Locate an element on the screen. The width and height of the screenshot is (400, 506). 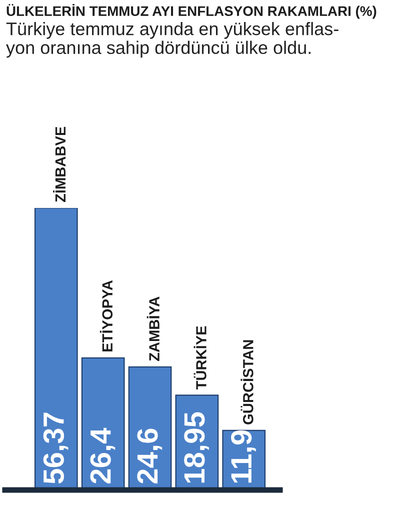
data-label: 26,4 is located at coordinates (103, 456).